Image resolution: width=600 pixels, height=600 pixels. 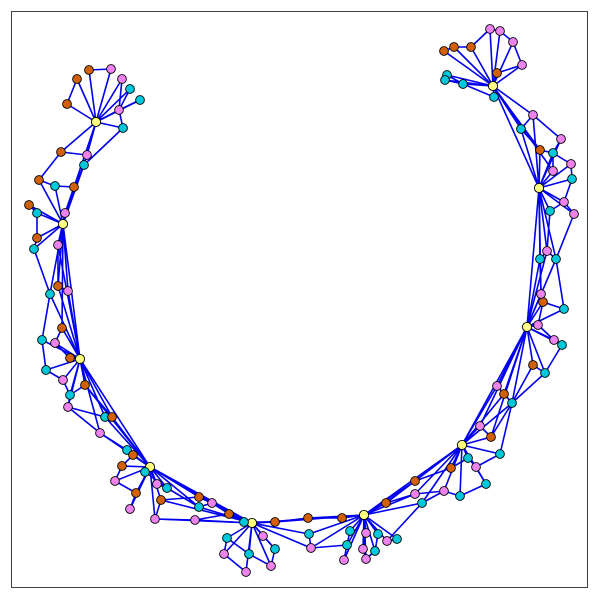 I want to click on edge-h3-c3, so click(x=74, y=325).